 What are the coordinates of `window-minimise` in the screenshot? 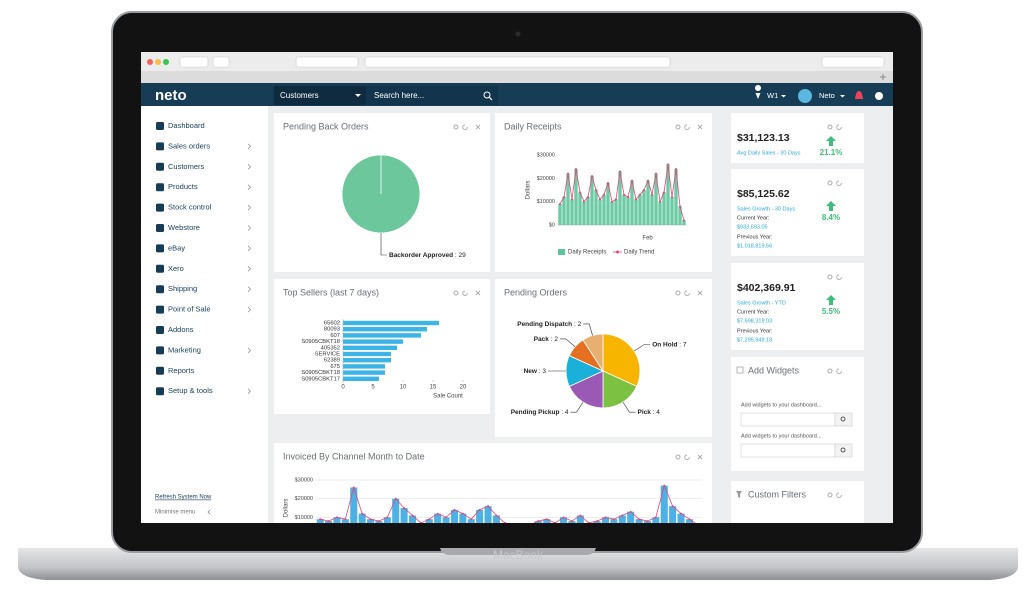 It's located at (158, 62).